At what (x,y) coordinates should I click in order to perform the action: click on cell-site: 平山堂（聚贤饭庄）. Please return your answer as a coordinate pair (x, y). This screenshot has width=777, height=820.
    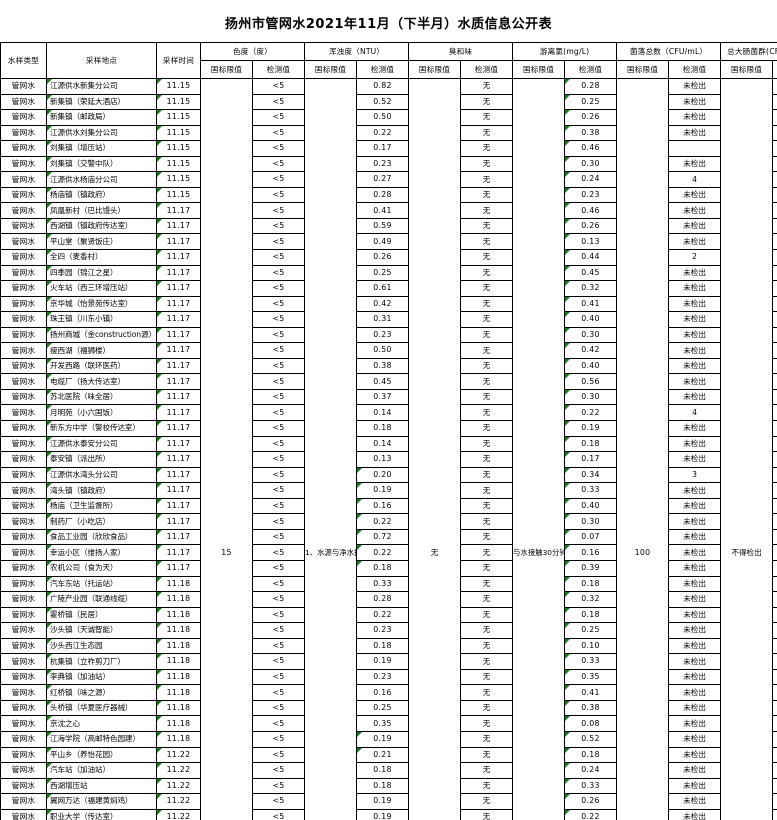
    Looking at the image, I should click on (101, 242).